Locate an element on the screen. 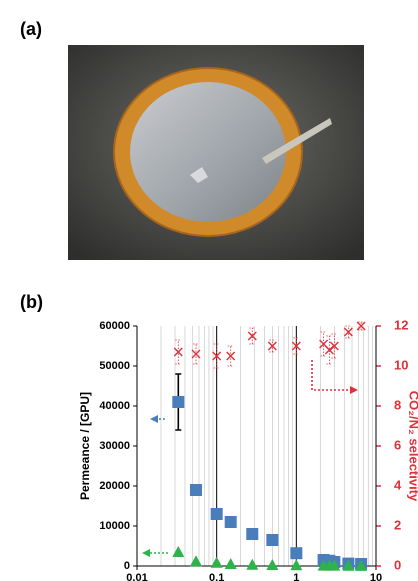 This screenshot has height=581, width=418. y2-tick-label: 0 is located at coordinates (397, 564).